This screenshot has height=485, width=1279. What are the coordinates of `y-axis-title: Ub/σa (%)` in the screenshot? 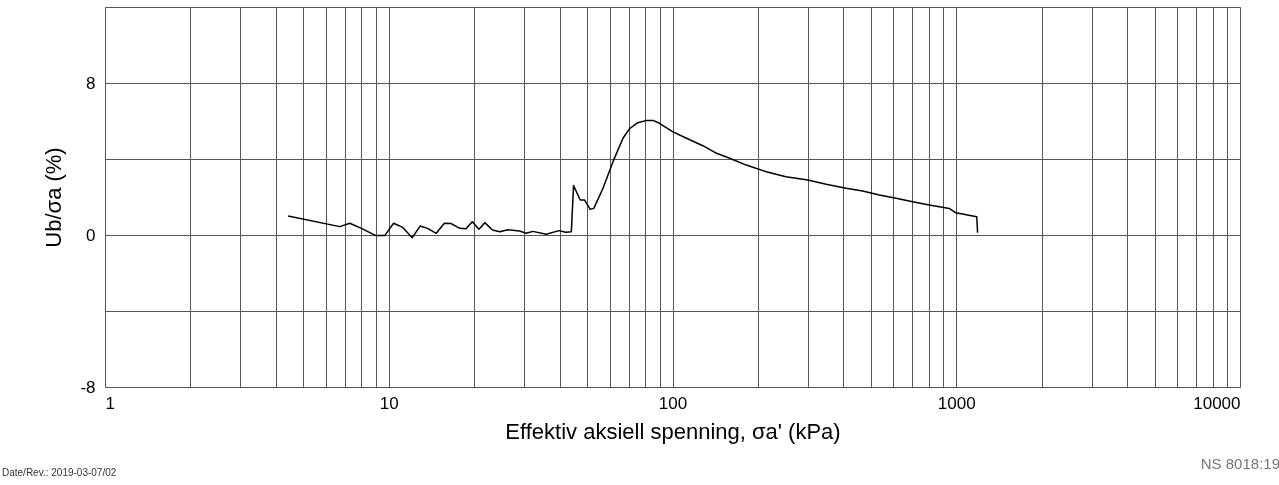 It's located at (54, 197).